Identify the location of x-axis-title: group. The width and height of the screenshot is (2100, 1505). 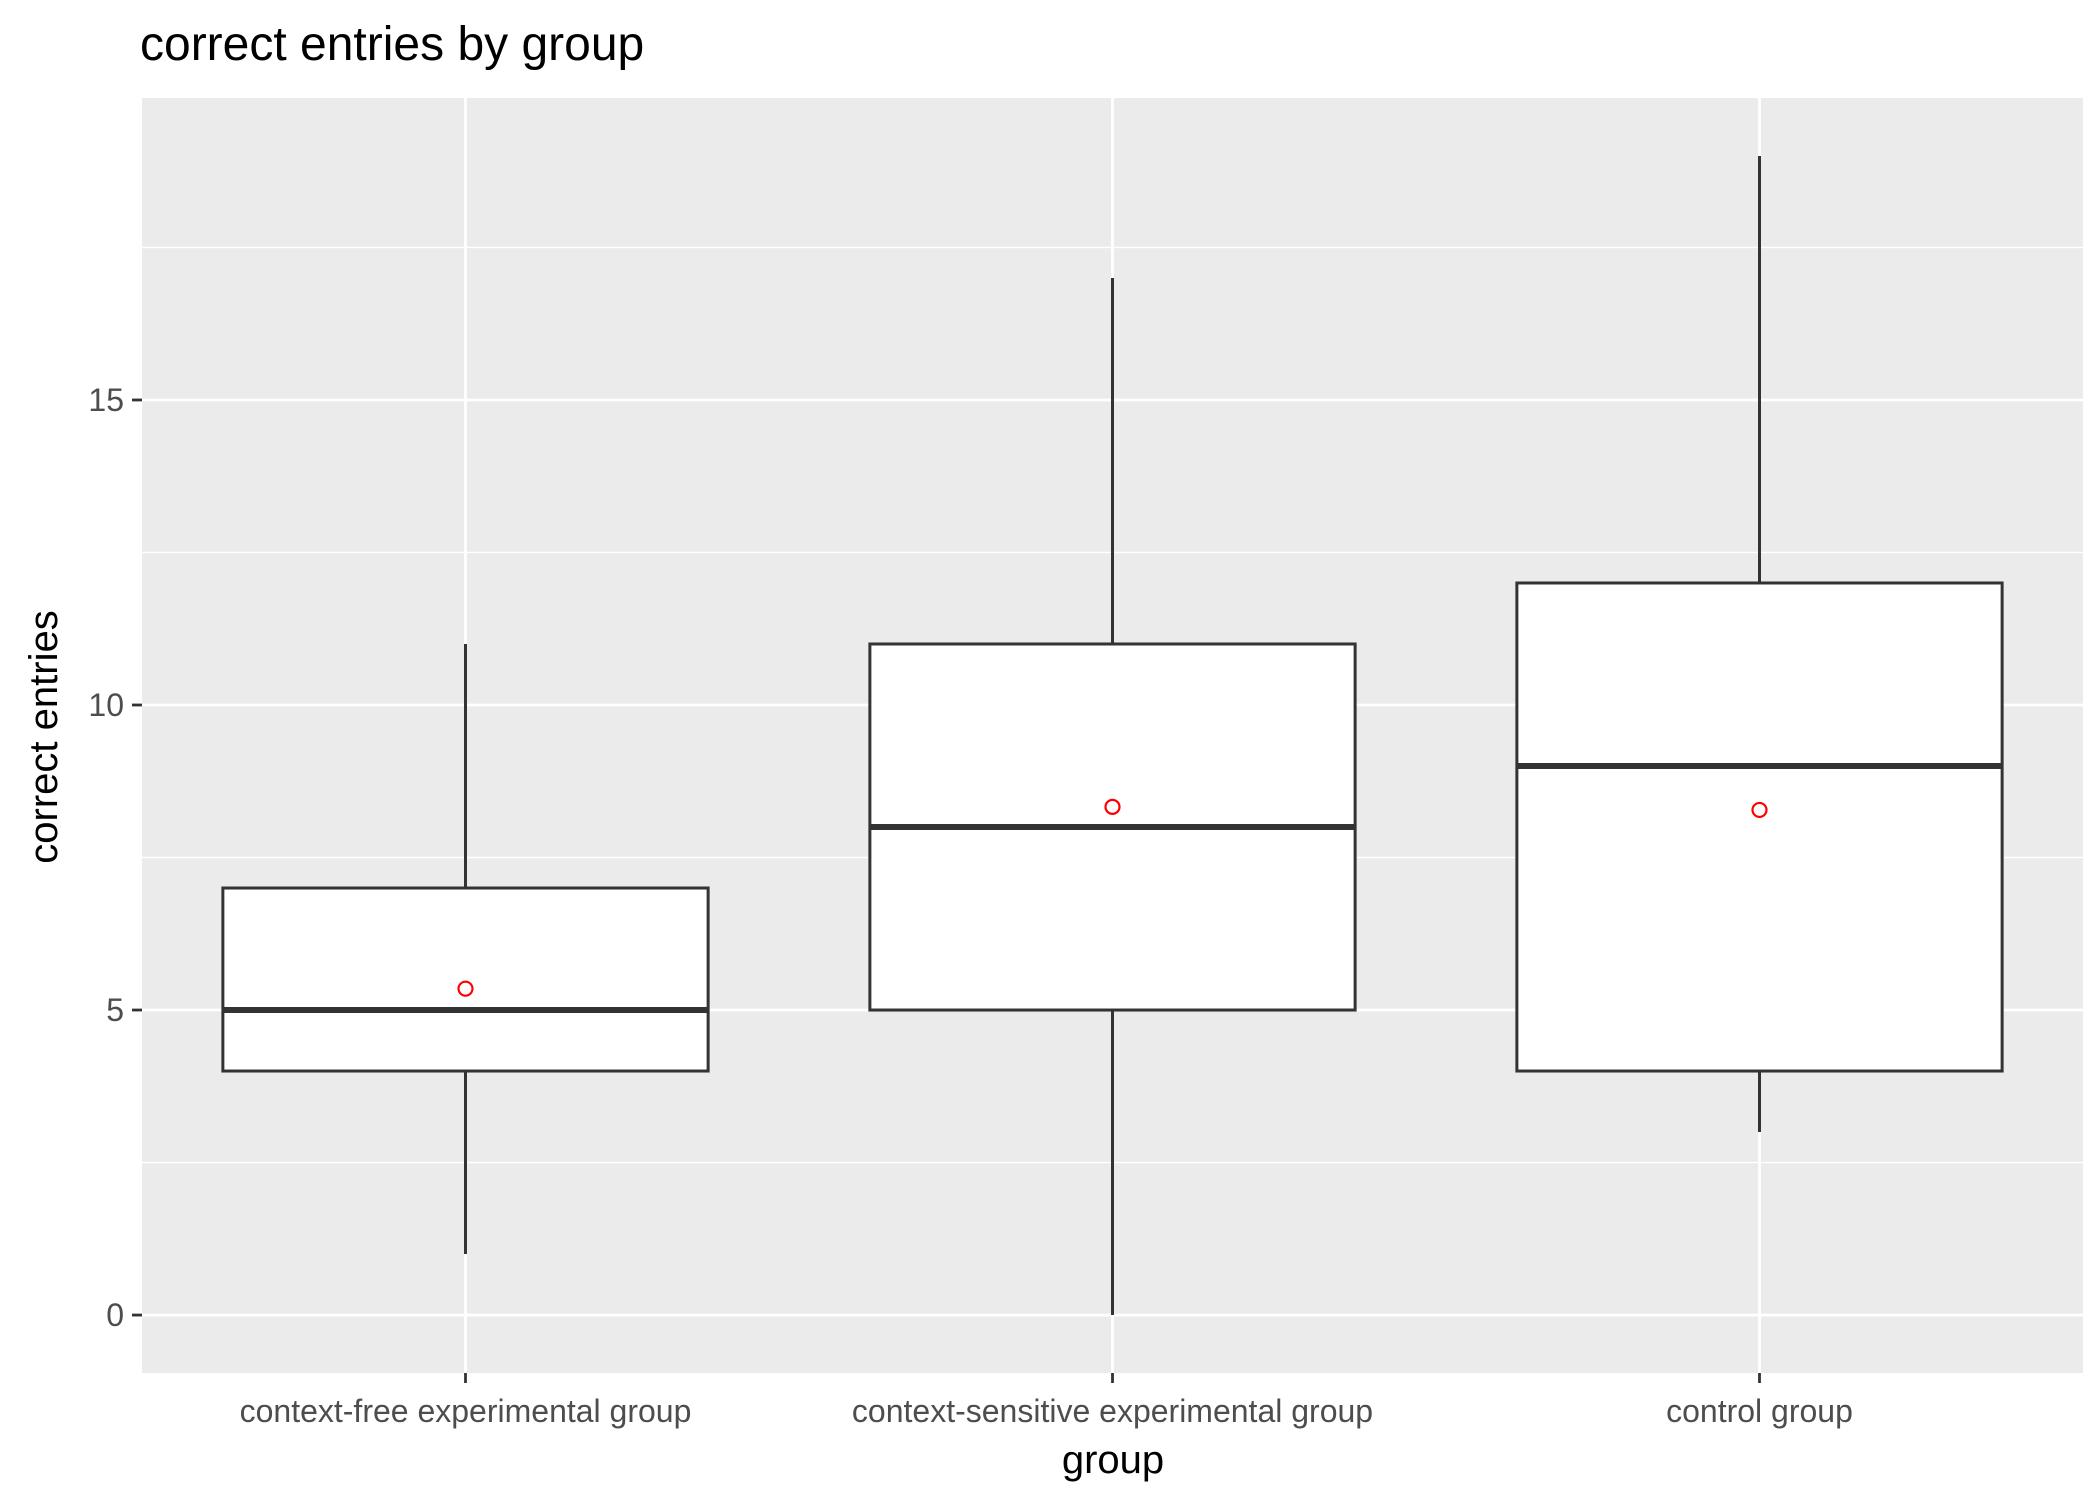
(1113, 1460).